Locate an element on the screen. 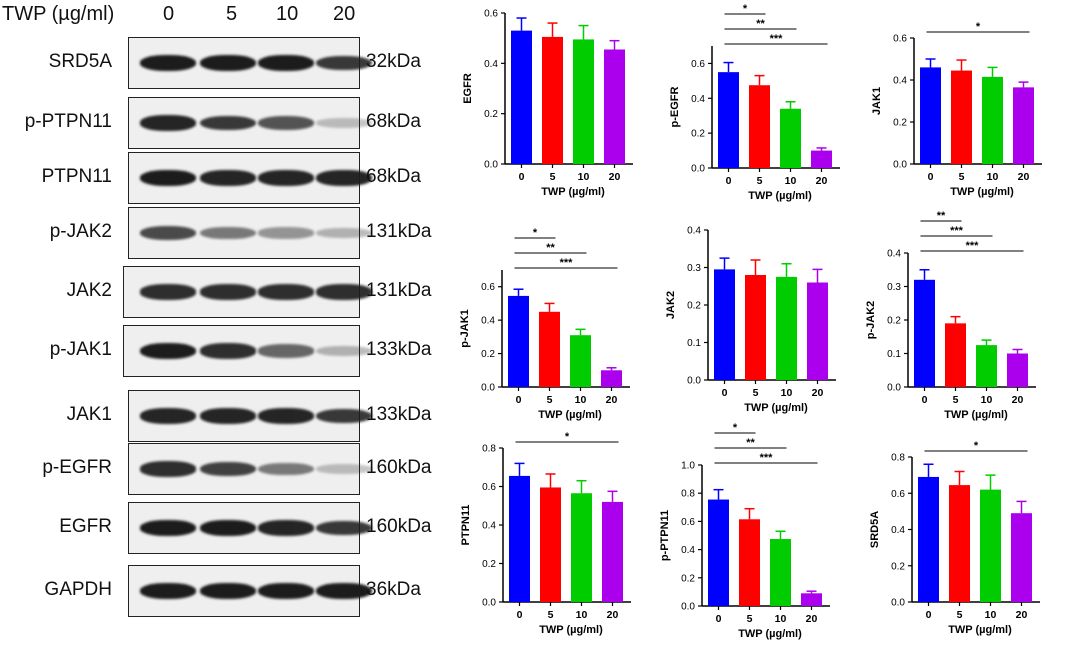 The width and height of the screenshot is (1065, 645). y-axis-label: EGFR is located at coordinates (468, 88).